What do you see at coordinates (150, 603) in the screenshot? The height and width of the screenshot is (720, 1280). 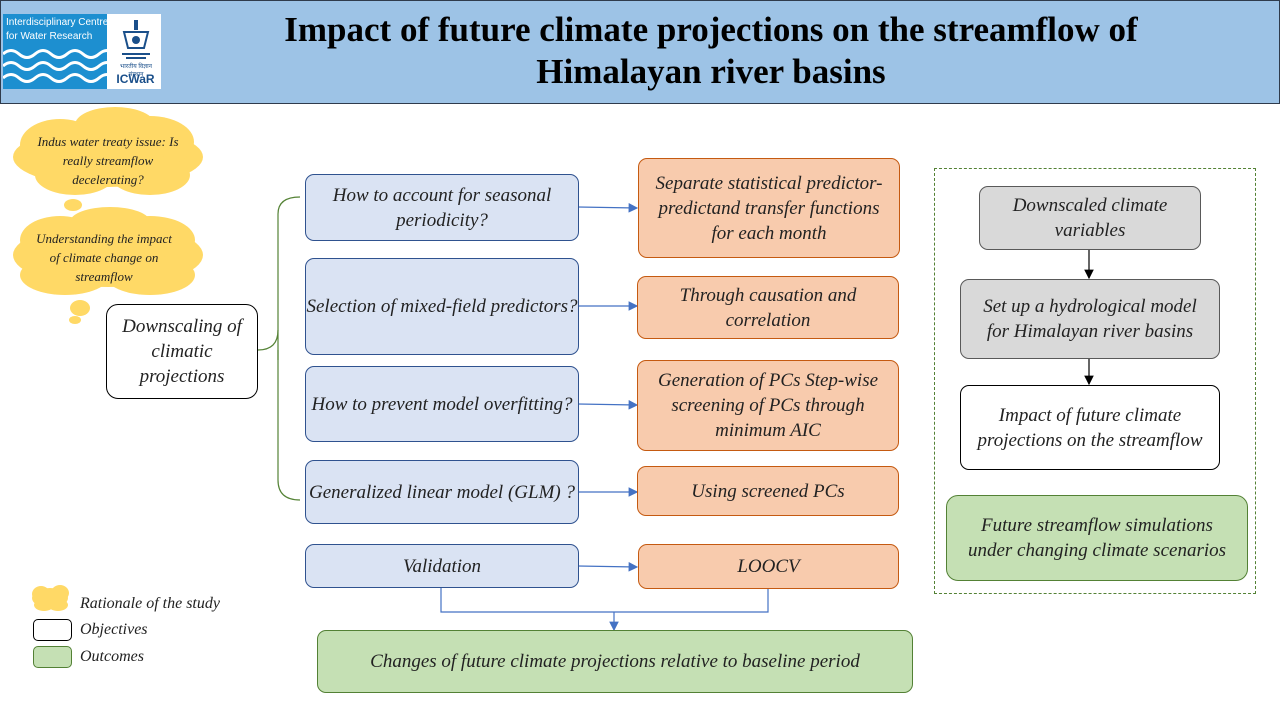 I see `legend-rationale-label: Rationale of the study` at bounding box center [150, 603].